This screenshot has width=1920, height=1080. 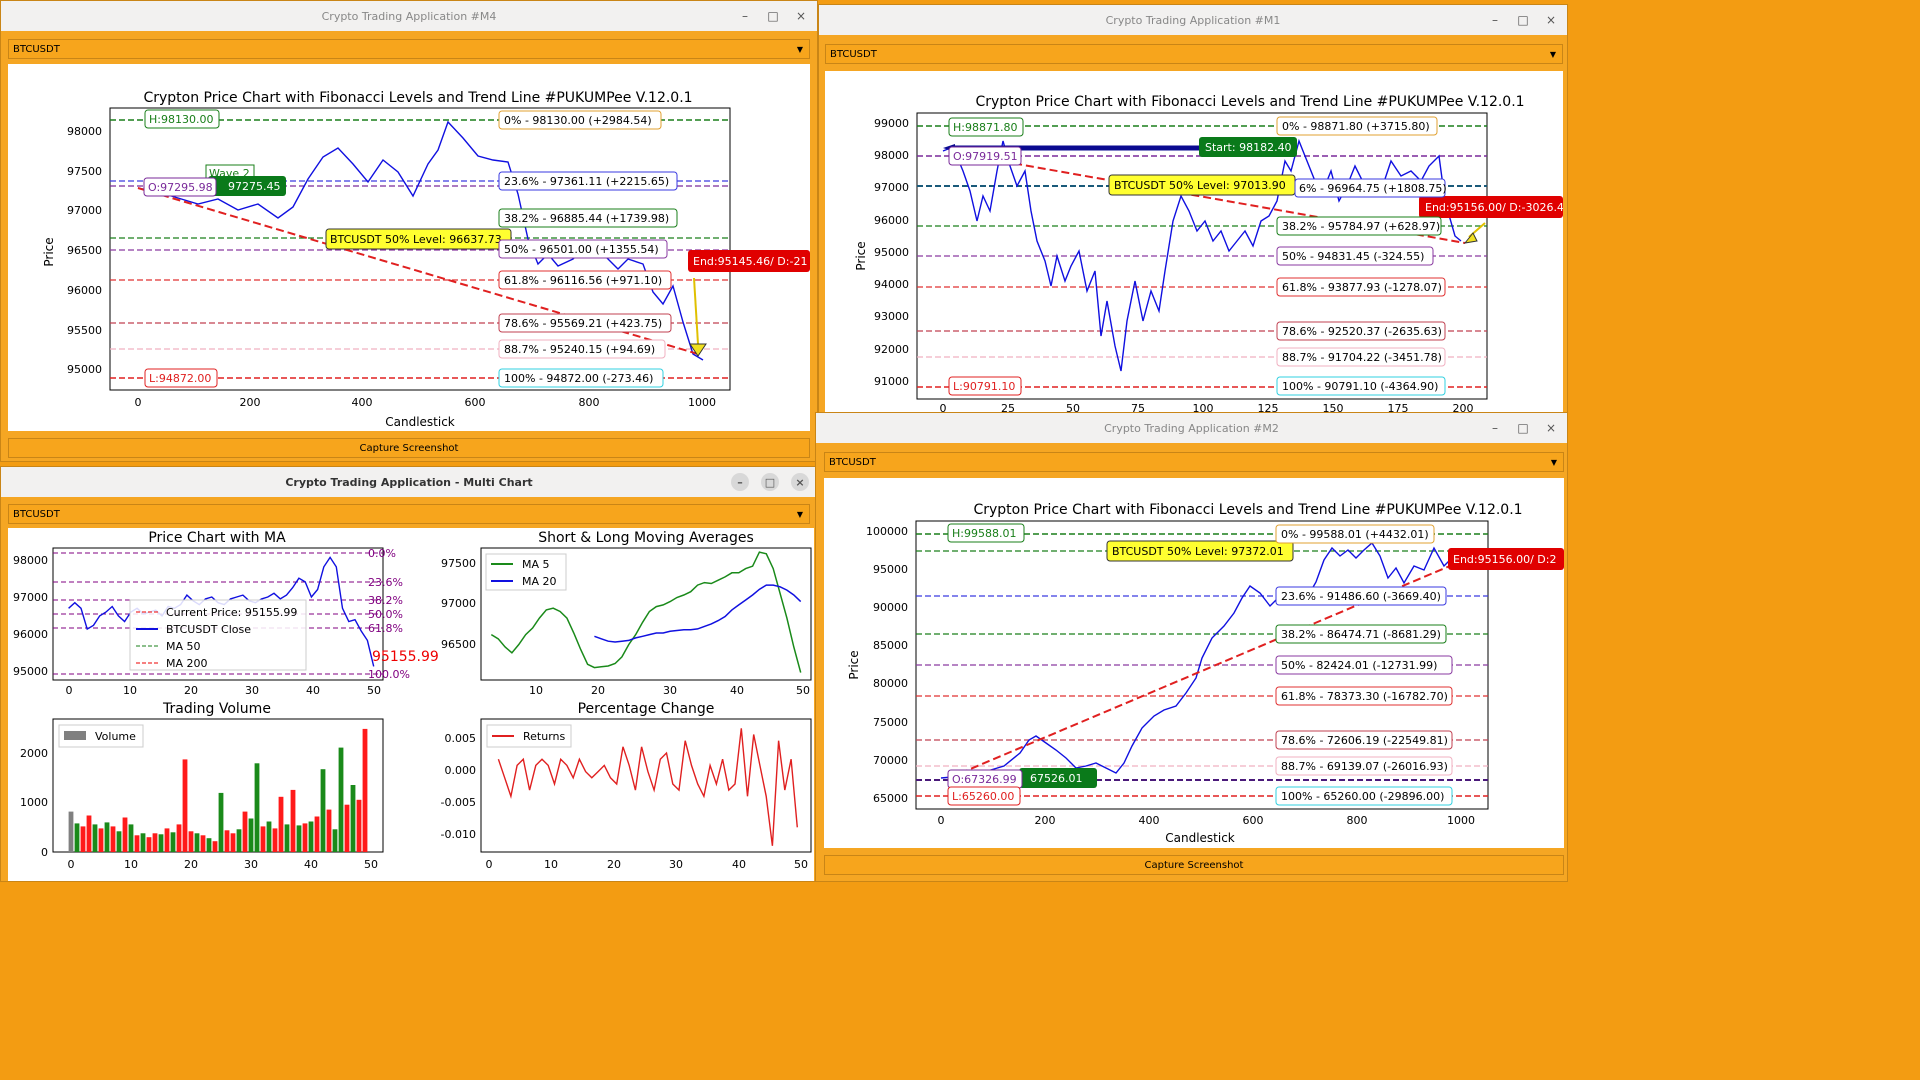 I want to click on high-label-text: H:98871.80, so click(x=985, y=127).